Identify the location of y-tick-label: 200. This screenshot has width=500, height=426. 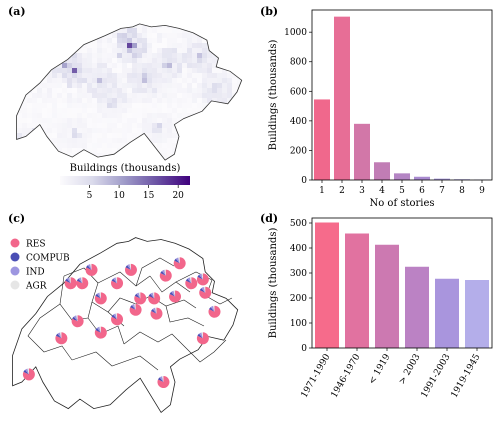
(298, 299).